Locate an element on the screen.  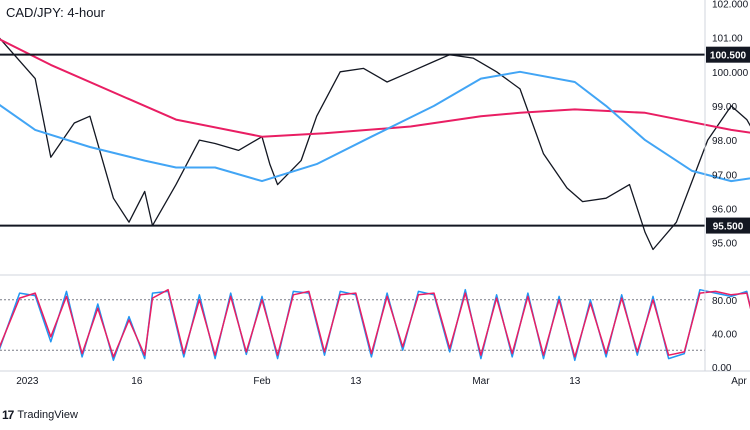
time-tick-label: Mar is located at coordinates (481, 381).